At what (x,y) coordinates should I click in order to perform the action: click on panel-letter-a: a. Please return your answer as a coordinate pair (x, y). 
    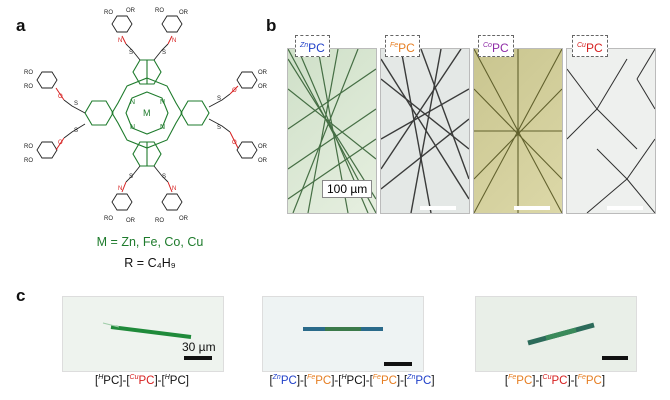
    Looking at the image, I should click on (21, 25).